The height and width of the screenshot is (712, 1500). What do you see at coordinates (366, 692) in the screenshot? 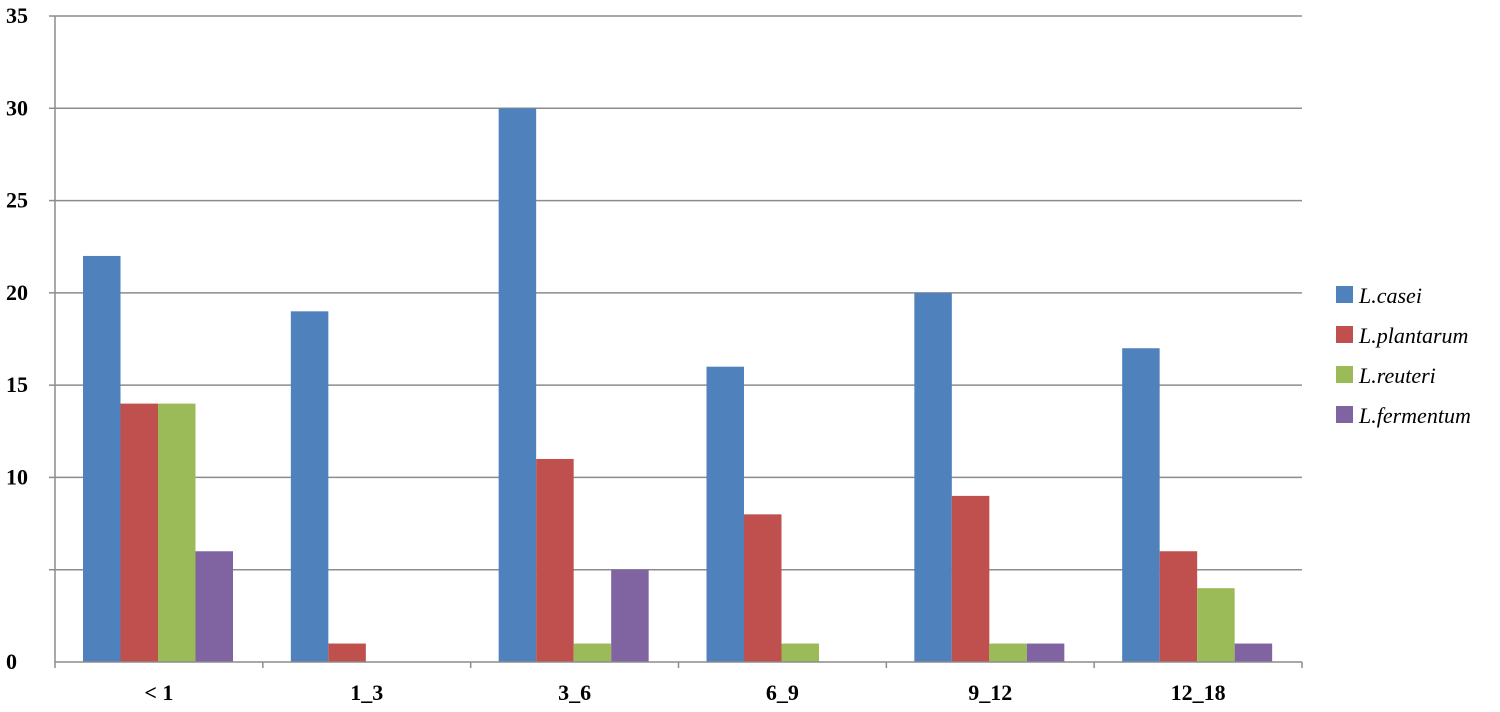
I see `x-tick-label: 1_3` at bounding box center [366, 692].